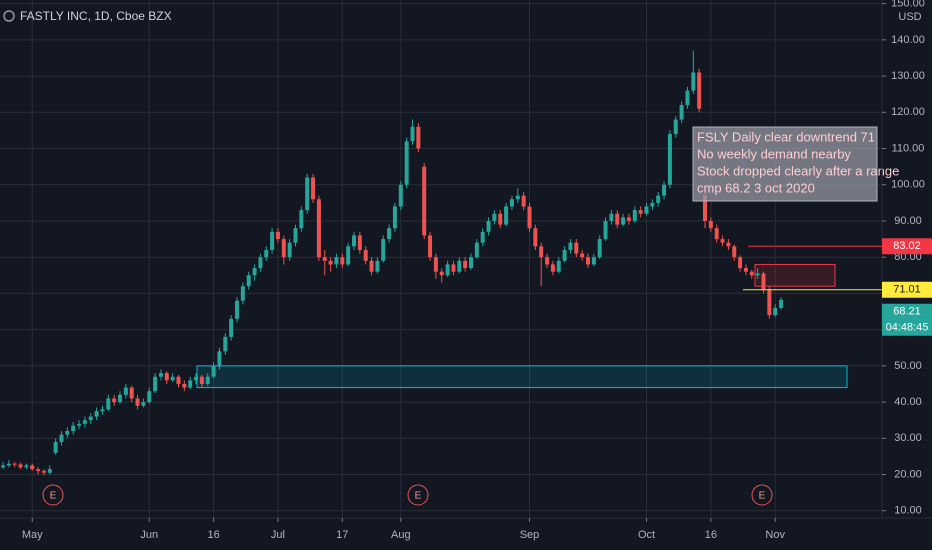 Image resolution: width=932 pixels, height=550 pixels. I want to click on x-tick-label: Nov, so click(775, 535).